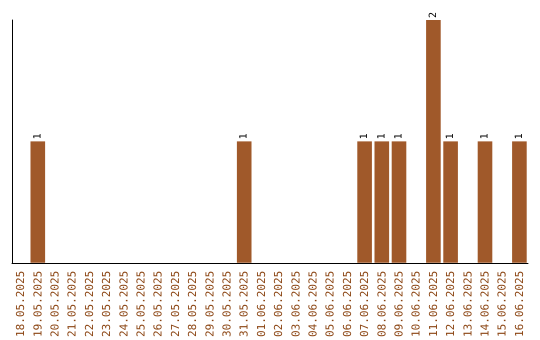  What do you see at coordinates (193, 304) in the screenshot?
I see `x-tick-label: 28.05.2025` at bounding box center [193, 304].